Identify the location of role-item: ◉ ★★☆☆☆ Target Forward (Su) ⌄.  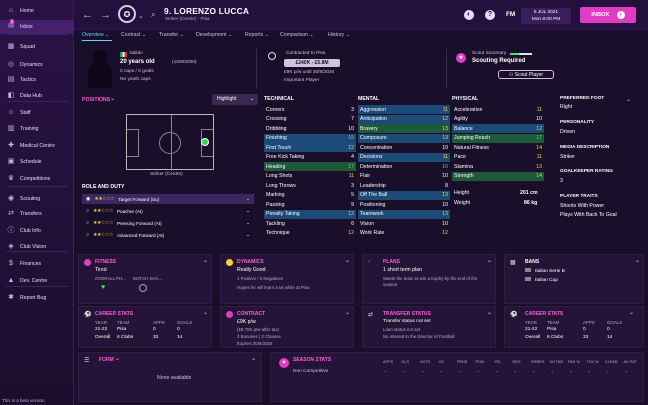
(168, 199).